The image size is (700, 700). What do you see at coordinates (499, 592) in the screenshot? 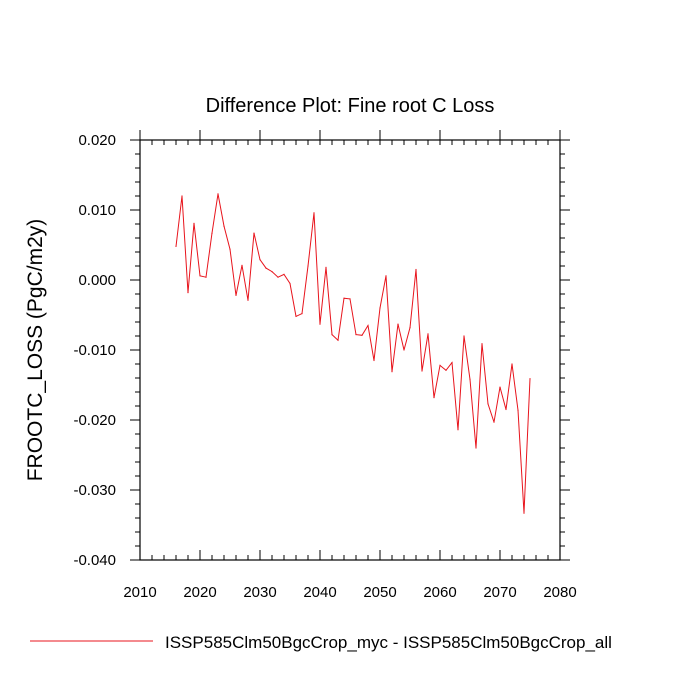
I see `x-tick-label: 2070` at bounding box center [499, 592].